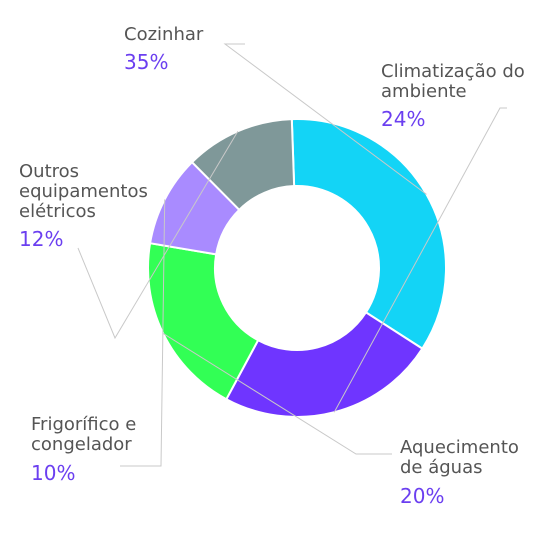  Describe the element at coordinates (403, 119) in the screenshot. I see `slice-value-climatizacao: 24%` at that location.